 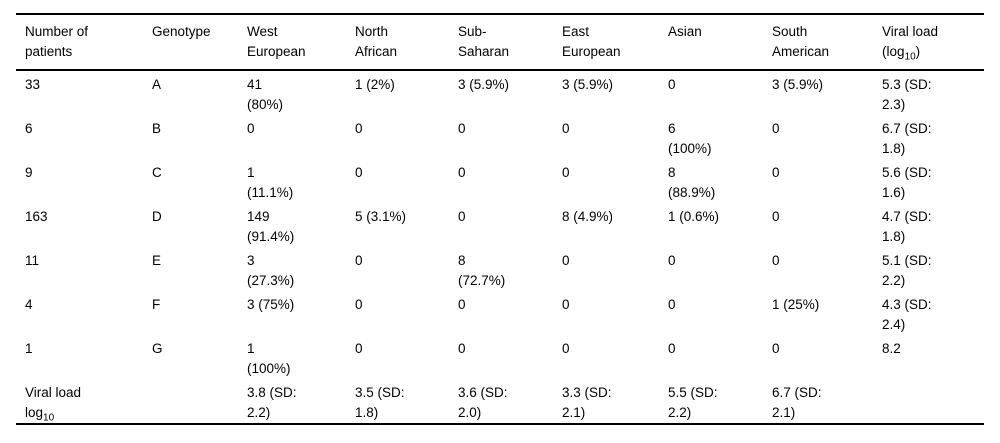 I want to click on cell: D, so click(x=157, y=216).